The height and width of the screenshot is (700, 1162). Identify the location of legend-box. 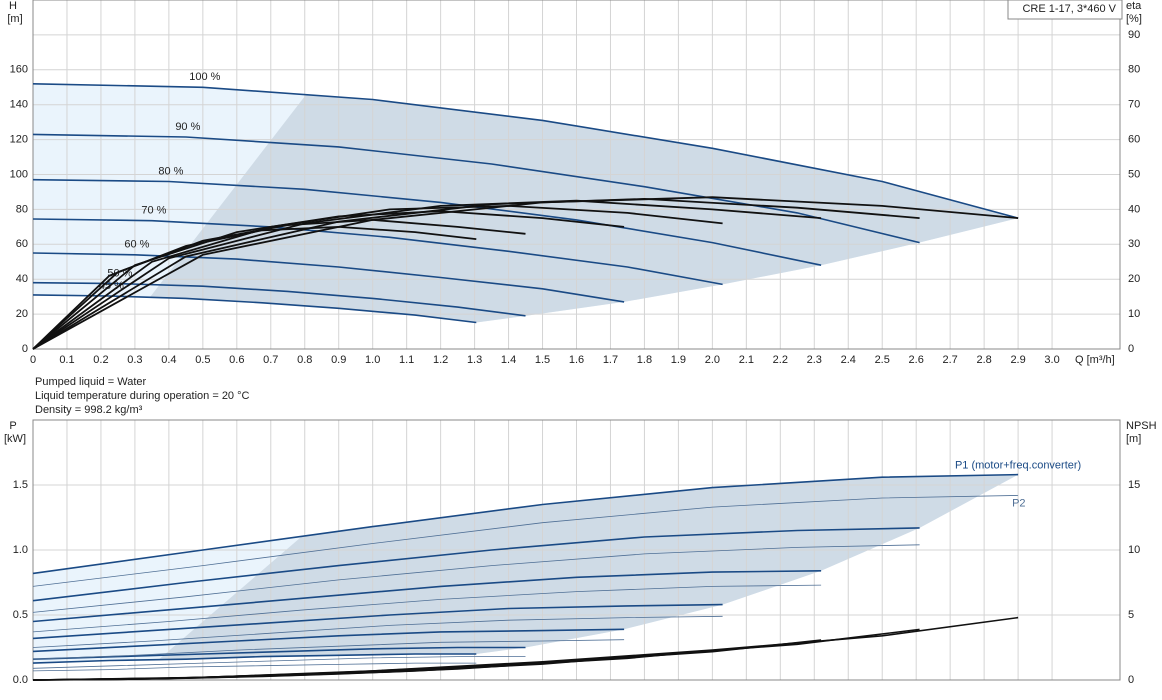
(1065, 10).